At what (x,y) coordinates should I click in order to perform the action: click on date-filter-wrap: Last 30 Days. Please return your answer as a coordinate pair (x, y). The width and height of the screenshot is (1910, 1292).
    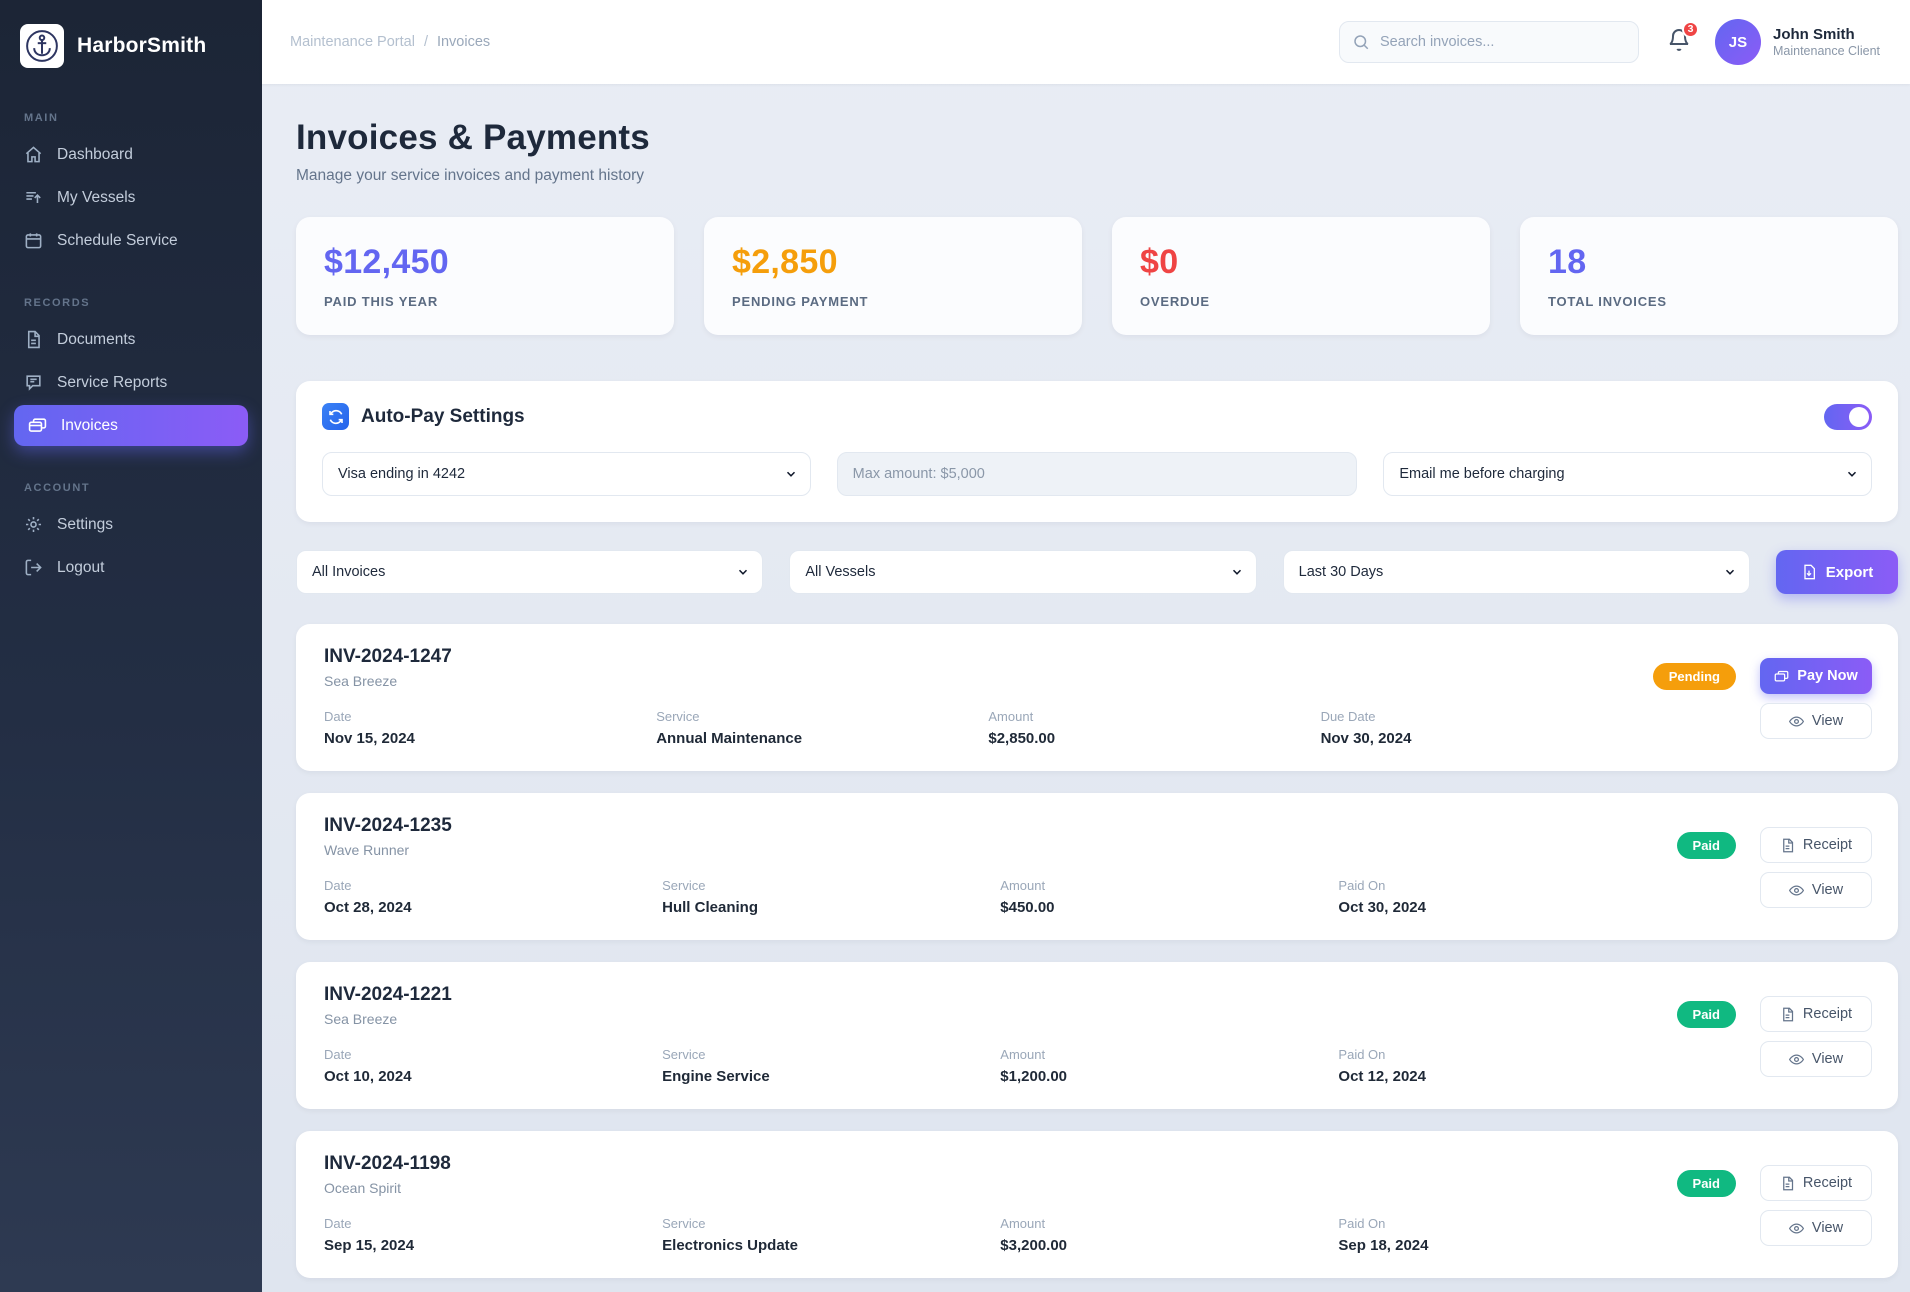
    Looking at the image, I should click on (1516, 572).